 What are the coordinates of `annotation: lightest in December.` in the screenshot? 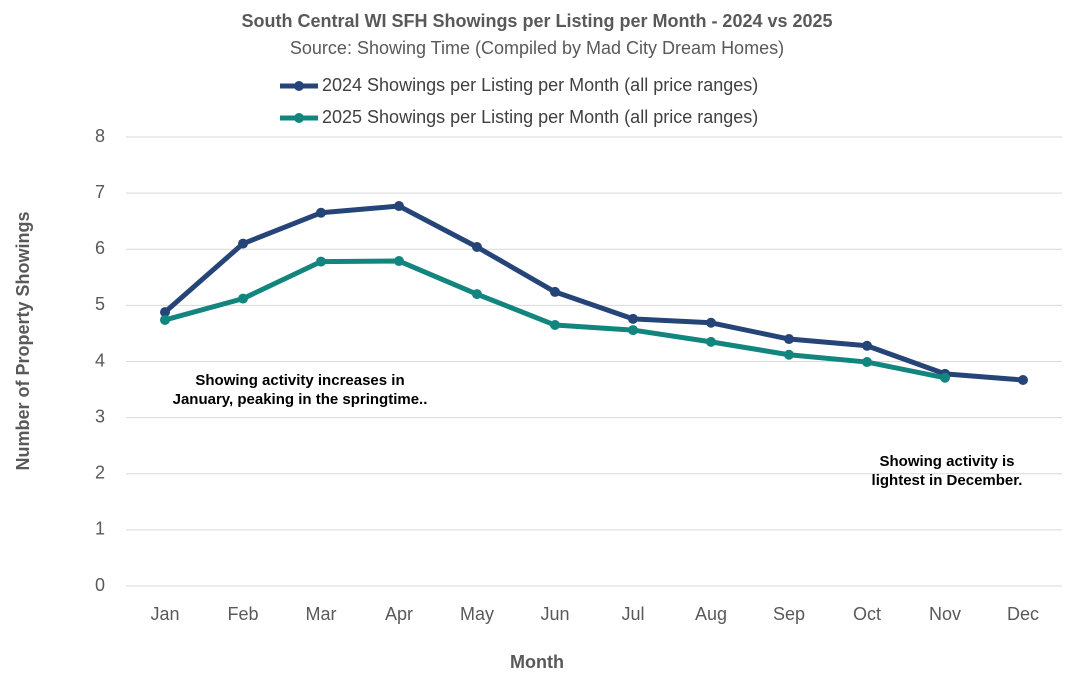 It's located at (947, 480).